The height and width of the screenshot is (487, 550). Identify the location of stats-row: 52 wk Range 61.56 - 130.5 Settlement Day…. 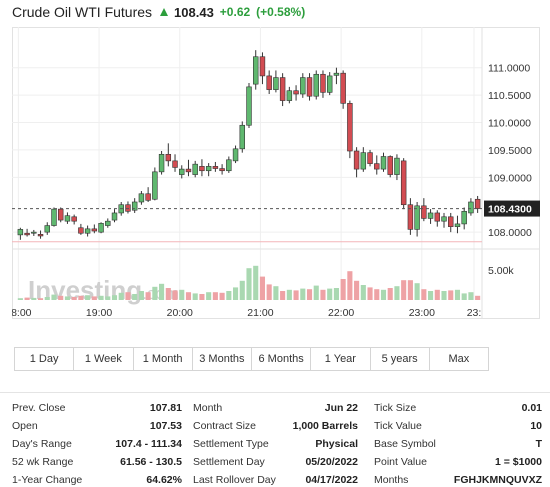
(277, 465).